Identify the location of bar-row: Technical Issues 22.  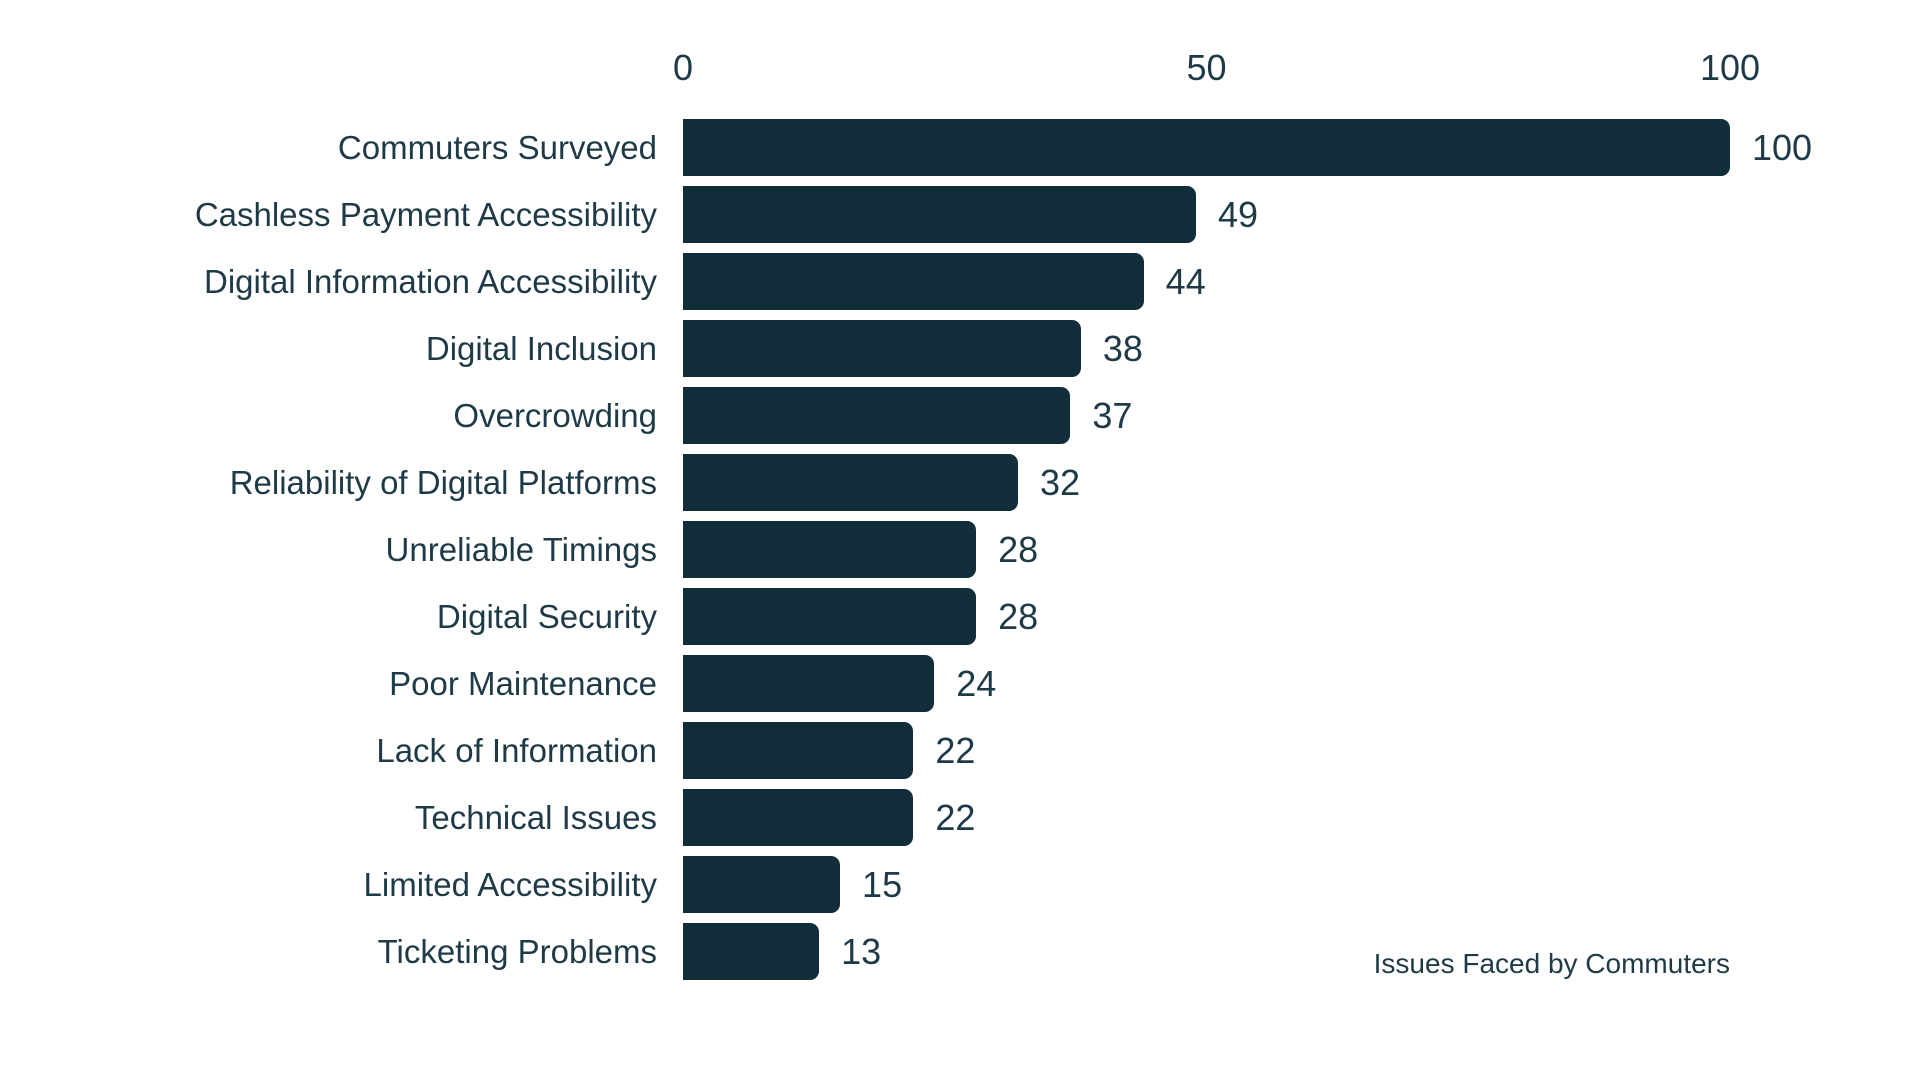
(906, 817).